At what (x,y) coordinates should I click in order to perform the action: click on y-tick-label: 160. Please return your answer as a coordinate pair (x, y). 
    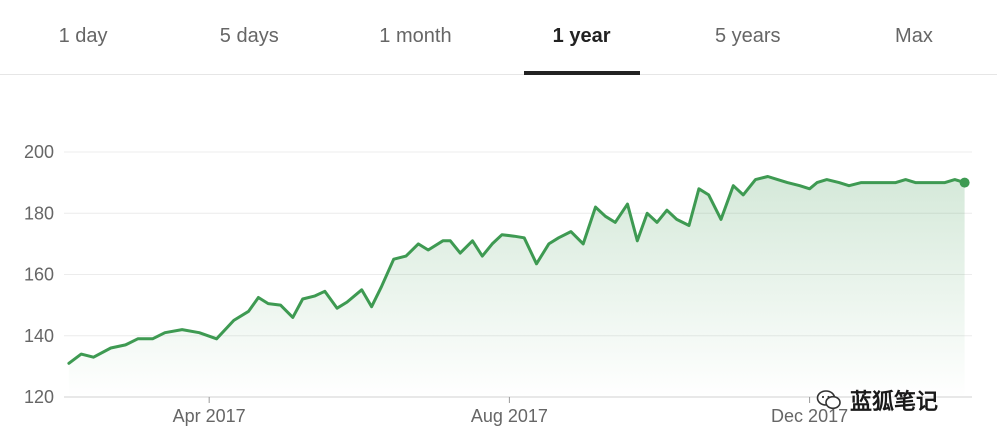
    Looking at the image, I should click on (39, 275).